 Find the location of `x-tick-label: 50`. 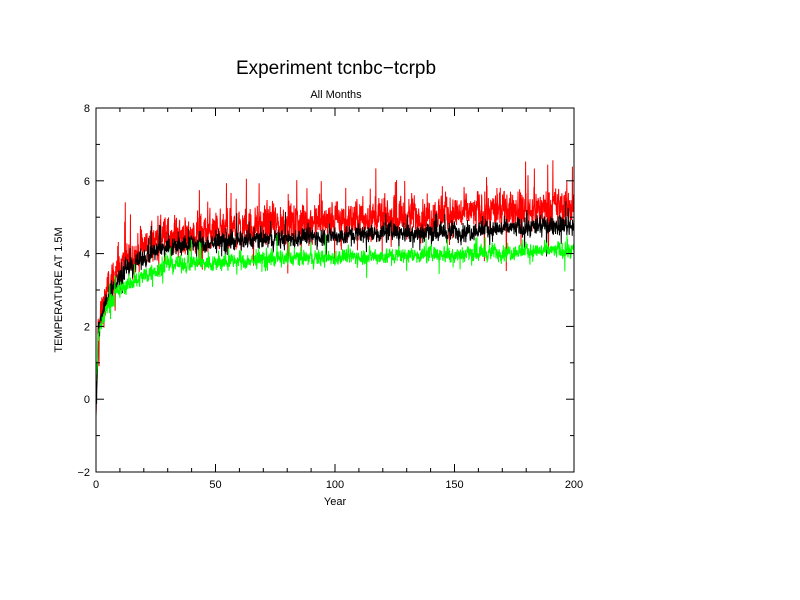

x-tick-label: 50 is located at coordinates (215, 485).